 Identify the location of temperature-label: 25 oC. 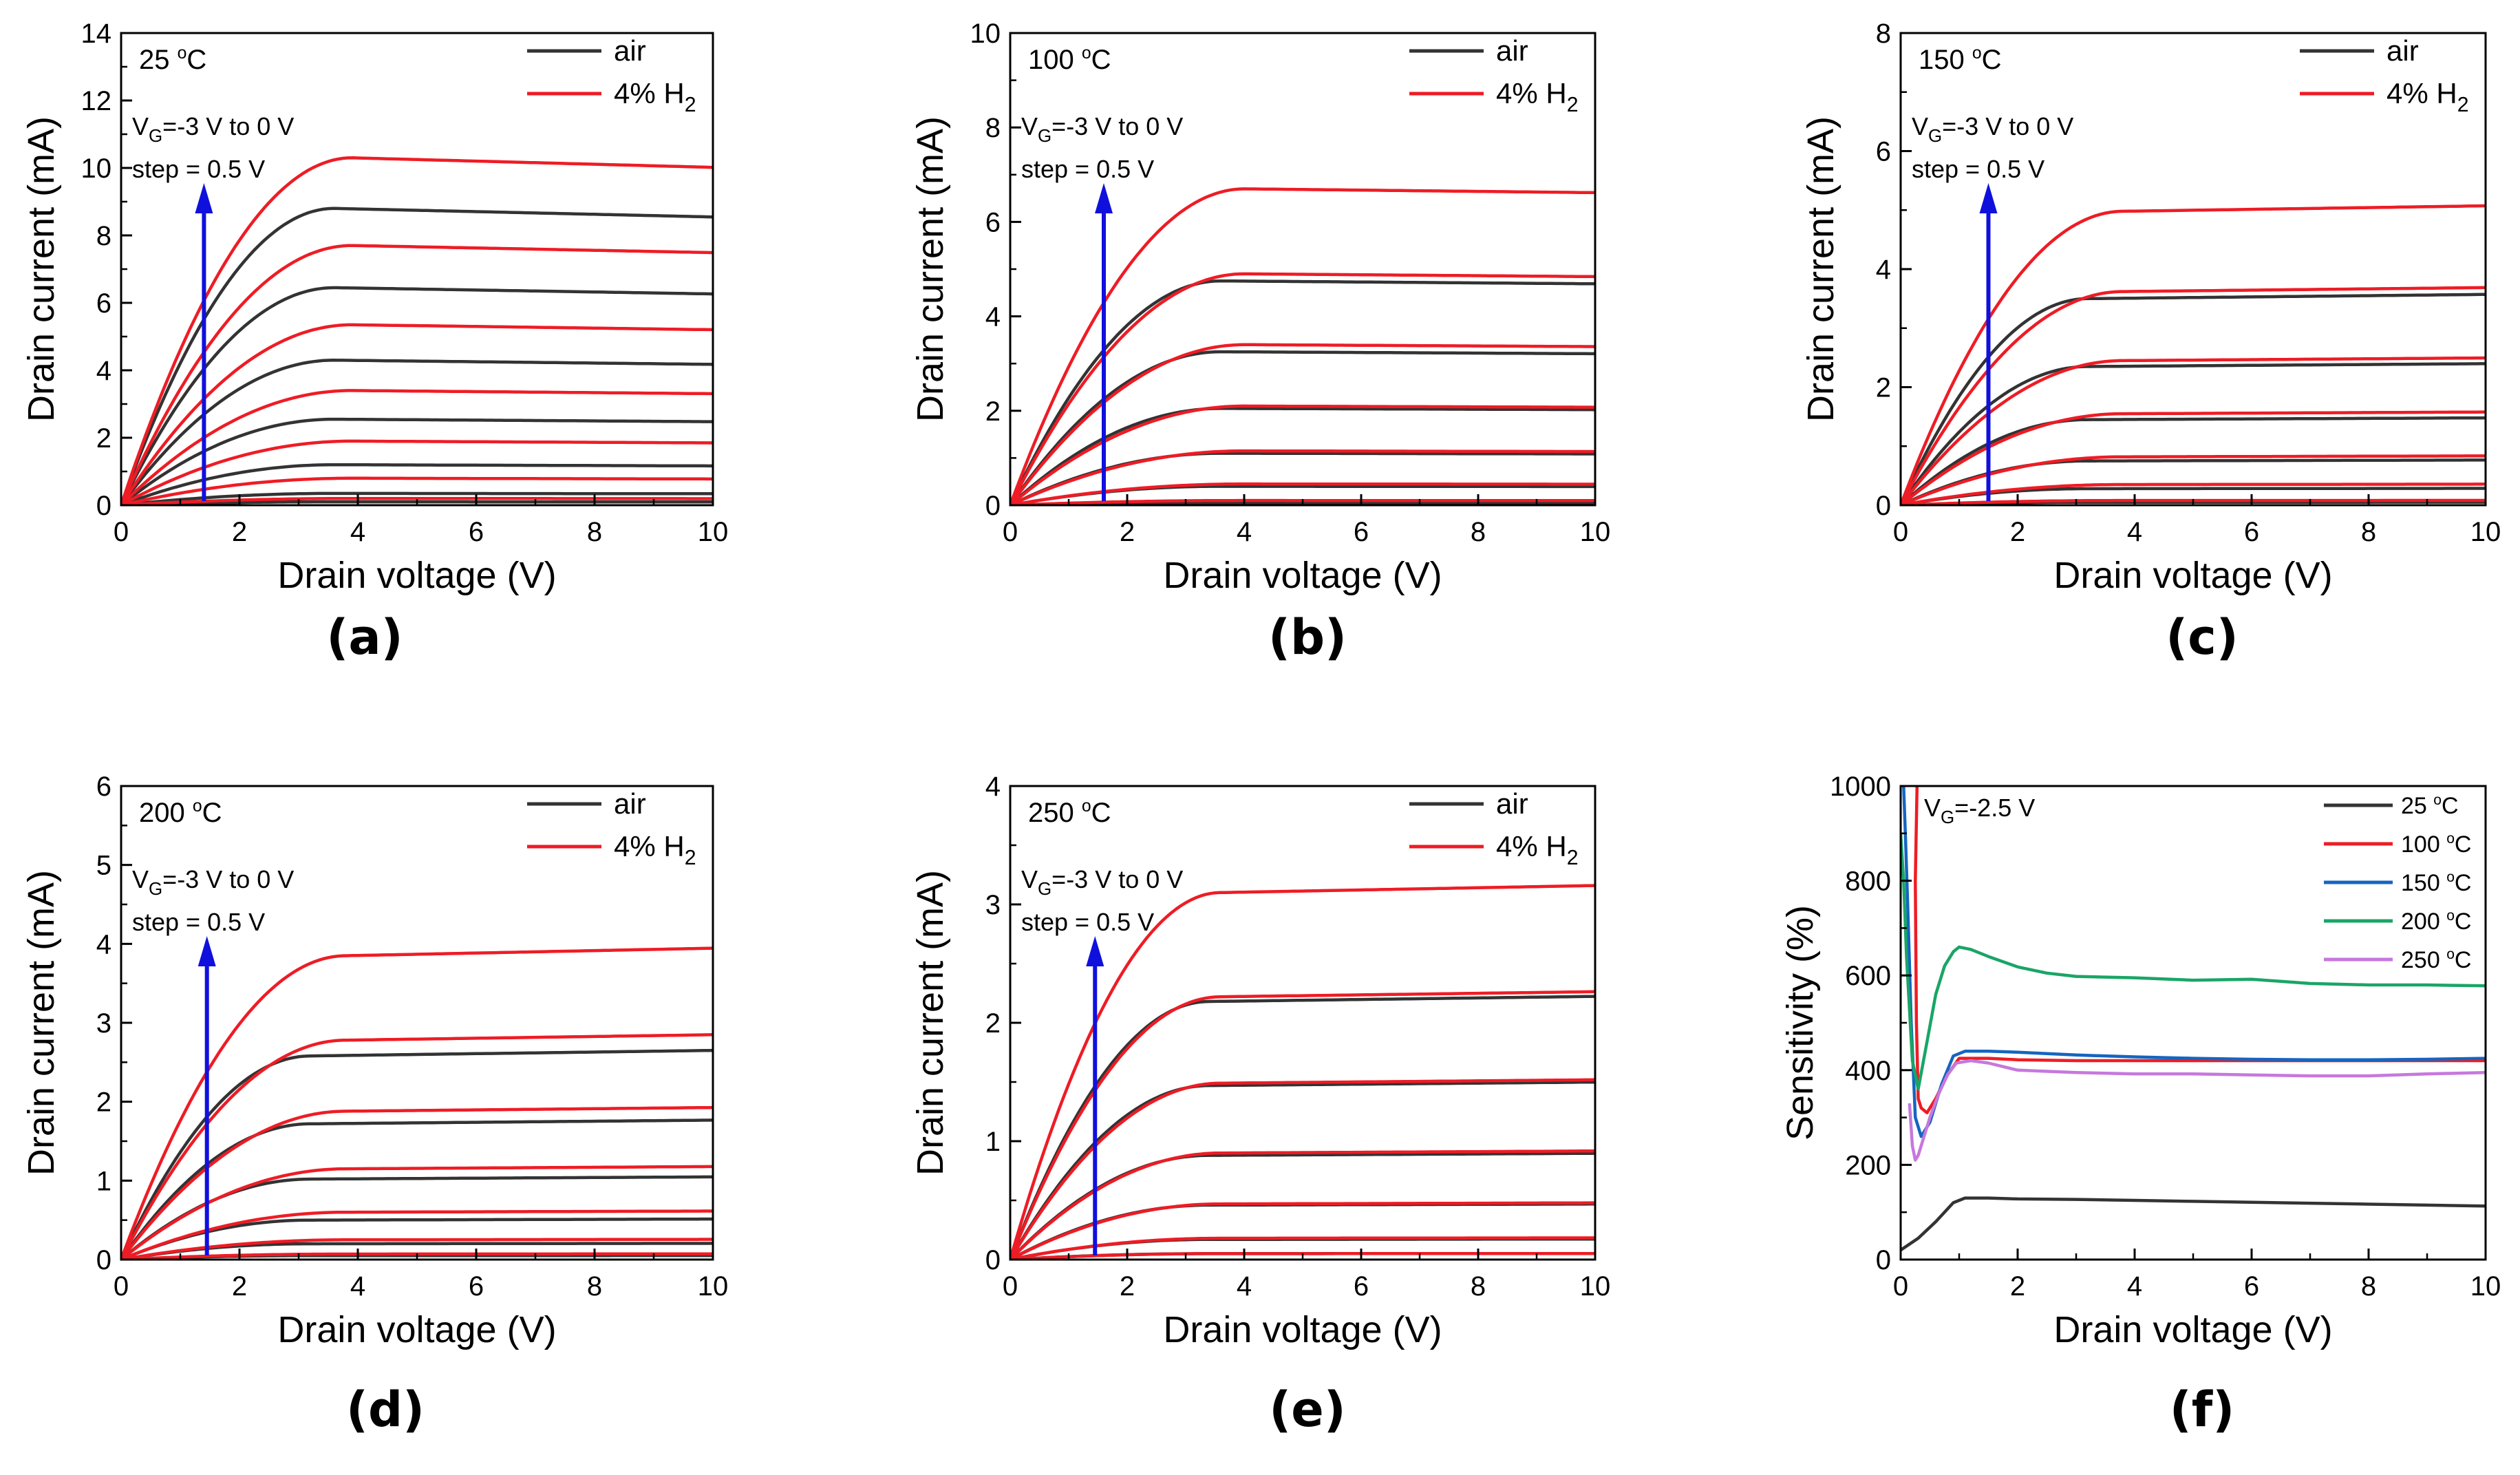
(172, 59).